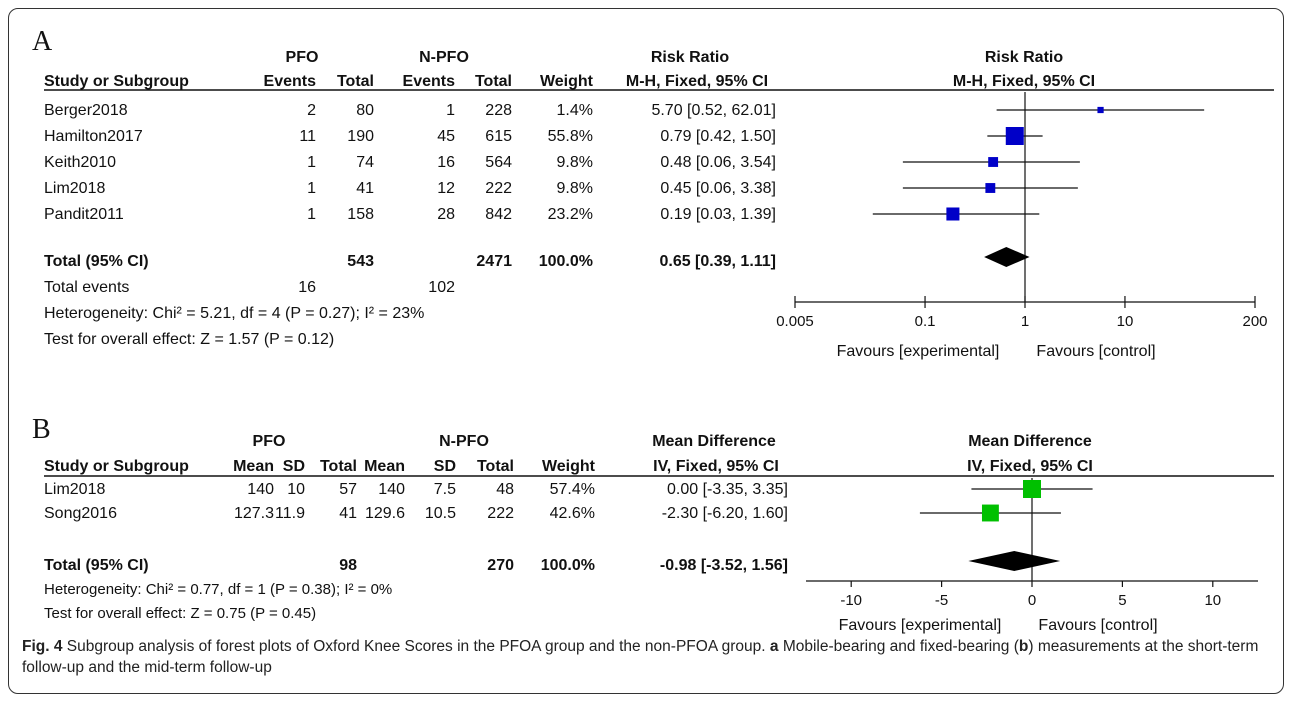 The width and height of the screenshot is (1292, 702). Describe the element at coordinates (446, 214) in the screenshot. I see `panel-a-events2: 28` at that location.